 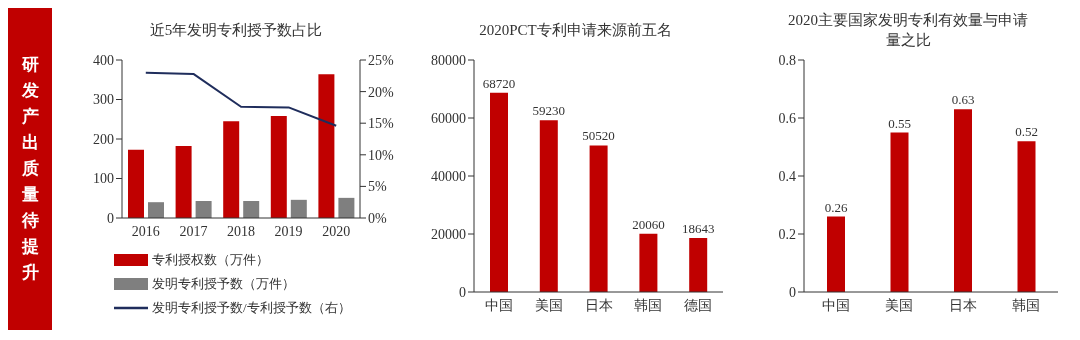 What do you see at coordinates (103, 60) in the screenshot?
I see `y-tick-label: 400` at bounding box center [103, 60].